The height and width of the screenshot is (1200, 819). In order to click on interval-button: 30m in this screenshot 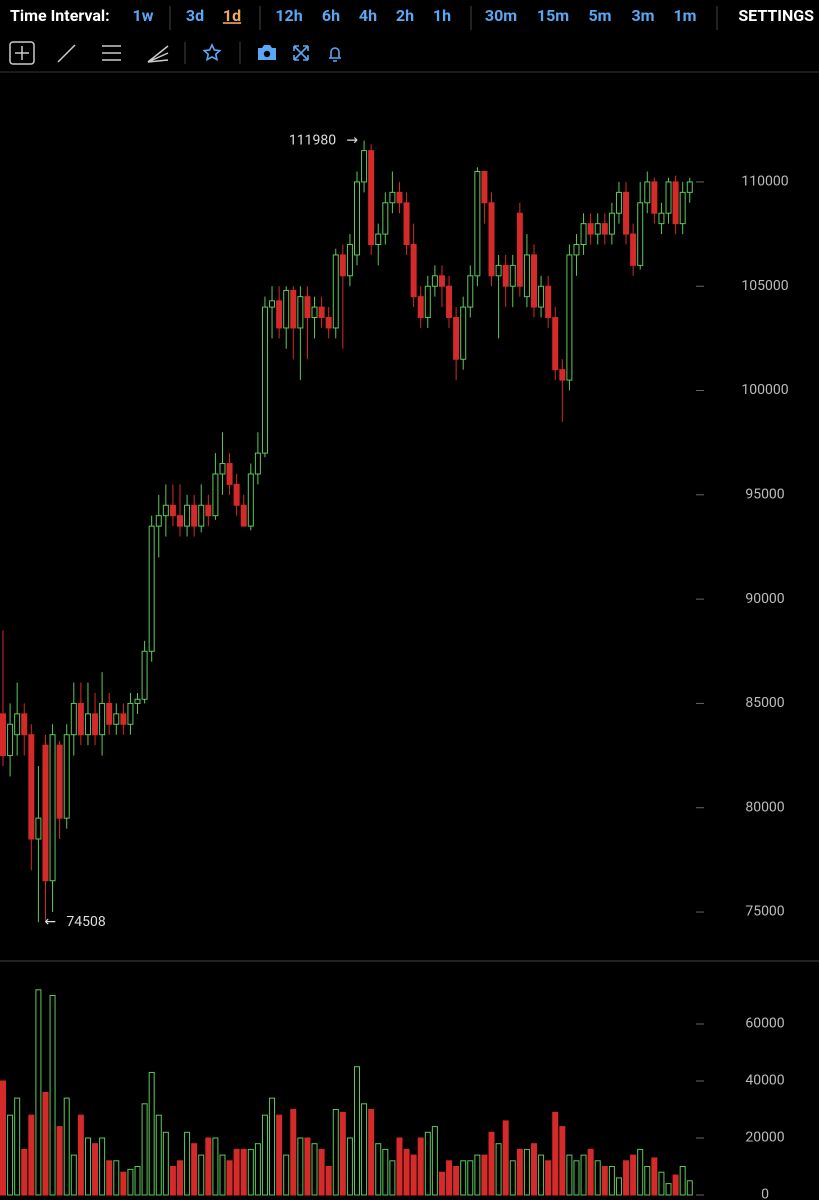, I will do `click(501, 15)`.